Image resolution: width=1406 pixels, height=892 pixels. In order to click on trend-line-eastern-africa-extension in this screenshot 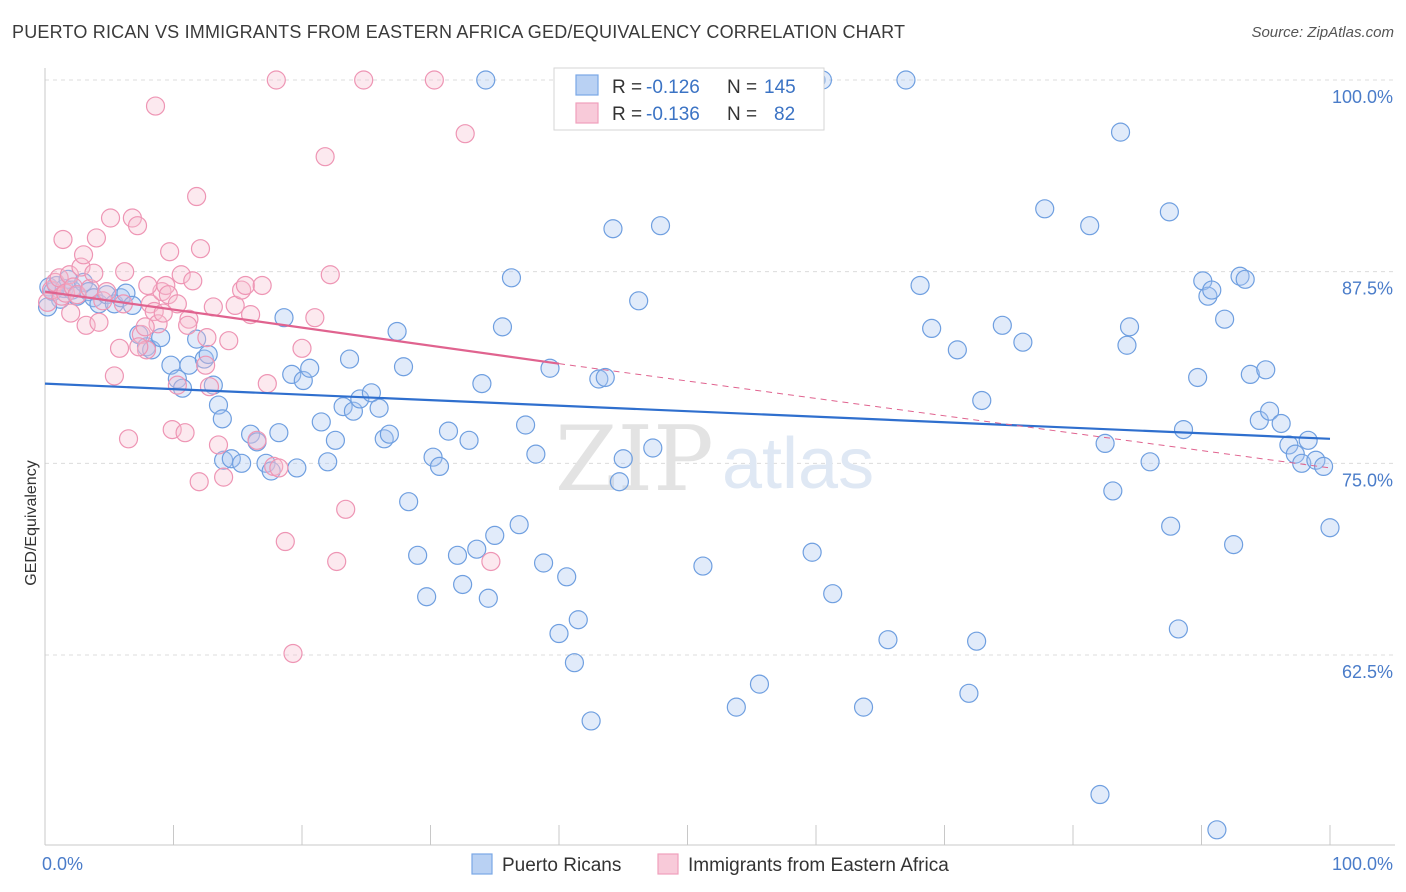, I will do `click(944, 416)`.